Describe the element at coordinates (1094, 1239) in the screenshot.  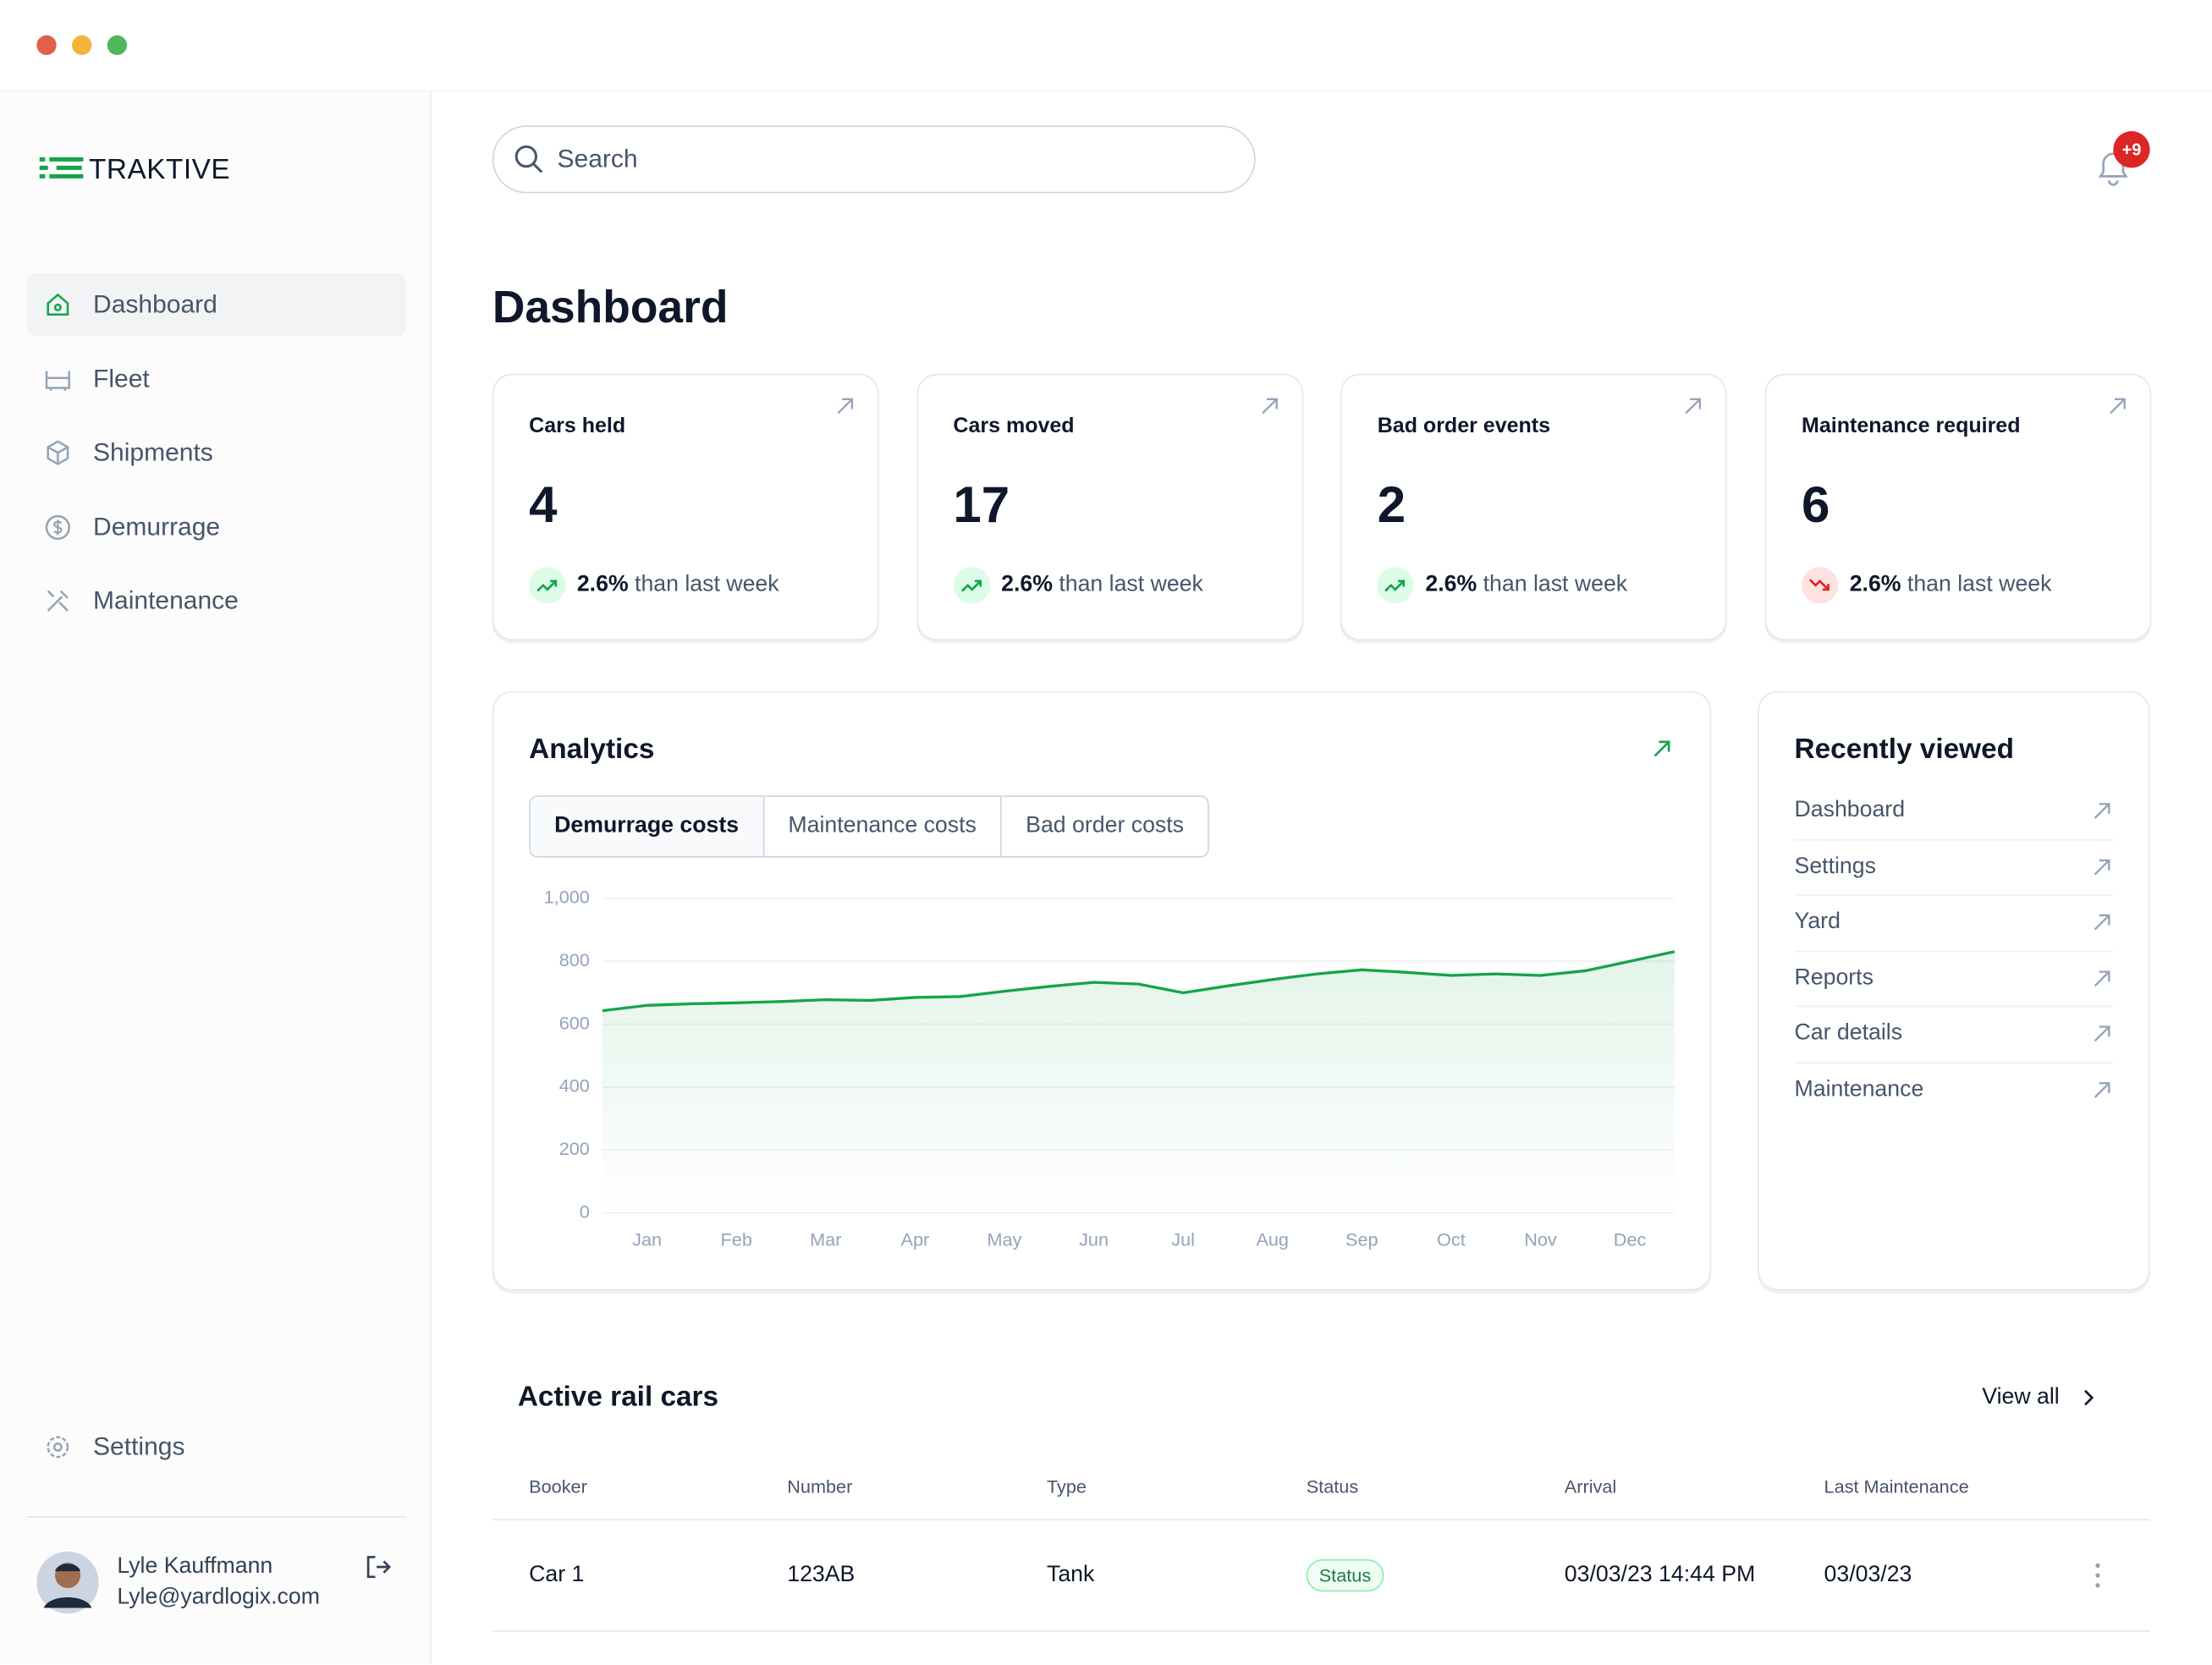
I see `x-tick-label: Jun` at that location.